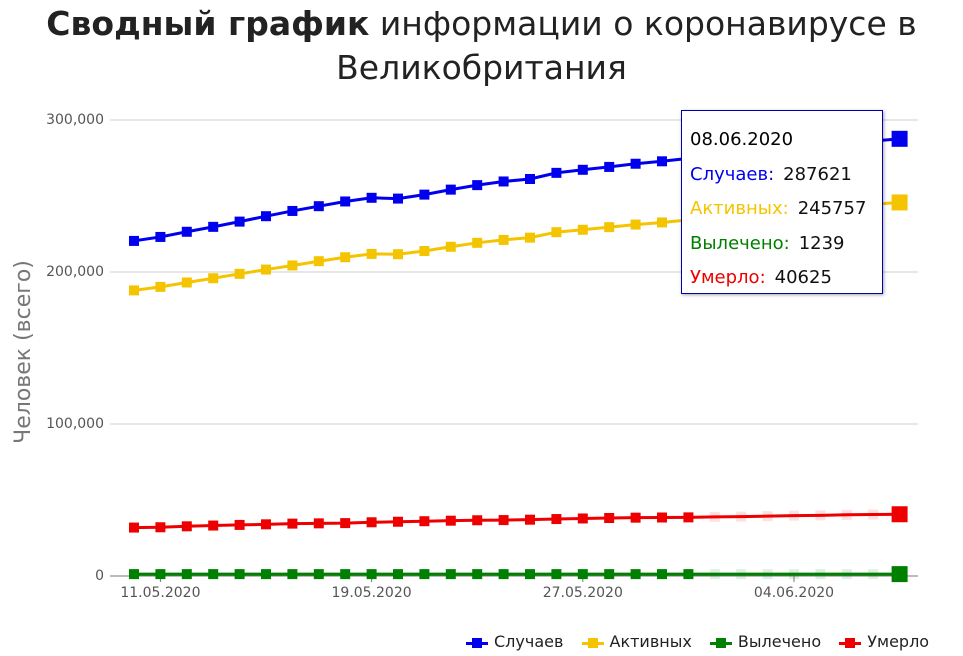 The height and width of the screenshot is (656, 963). What do you see at coordinates (740, 243) in the screenshot?
I see `tooltip-label: Вылечено:` at bounding box center [740, 243].